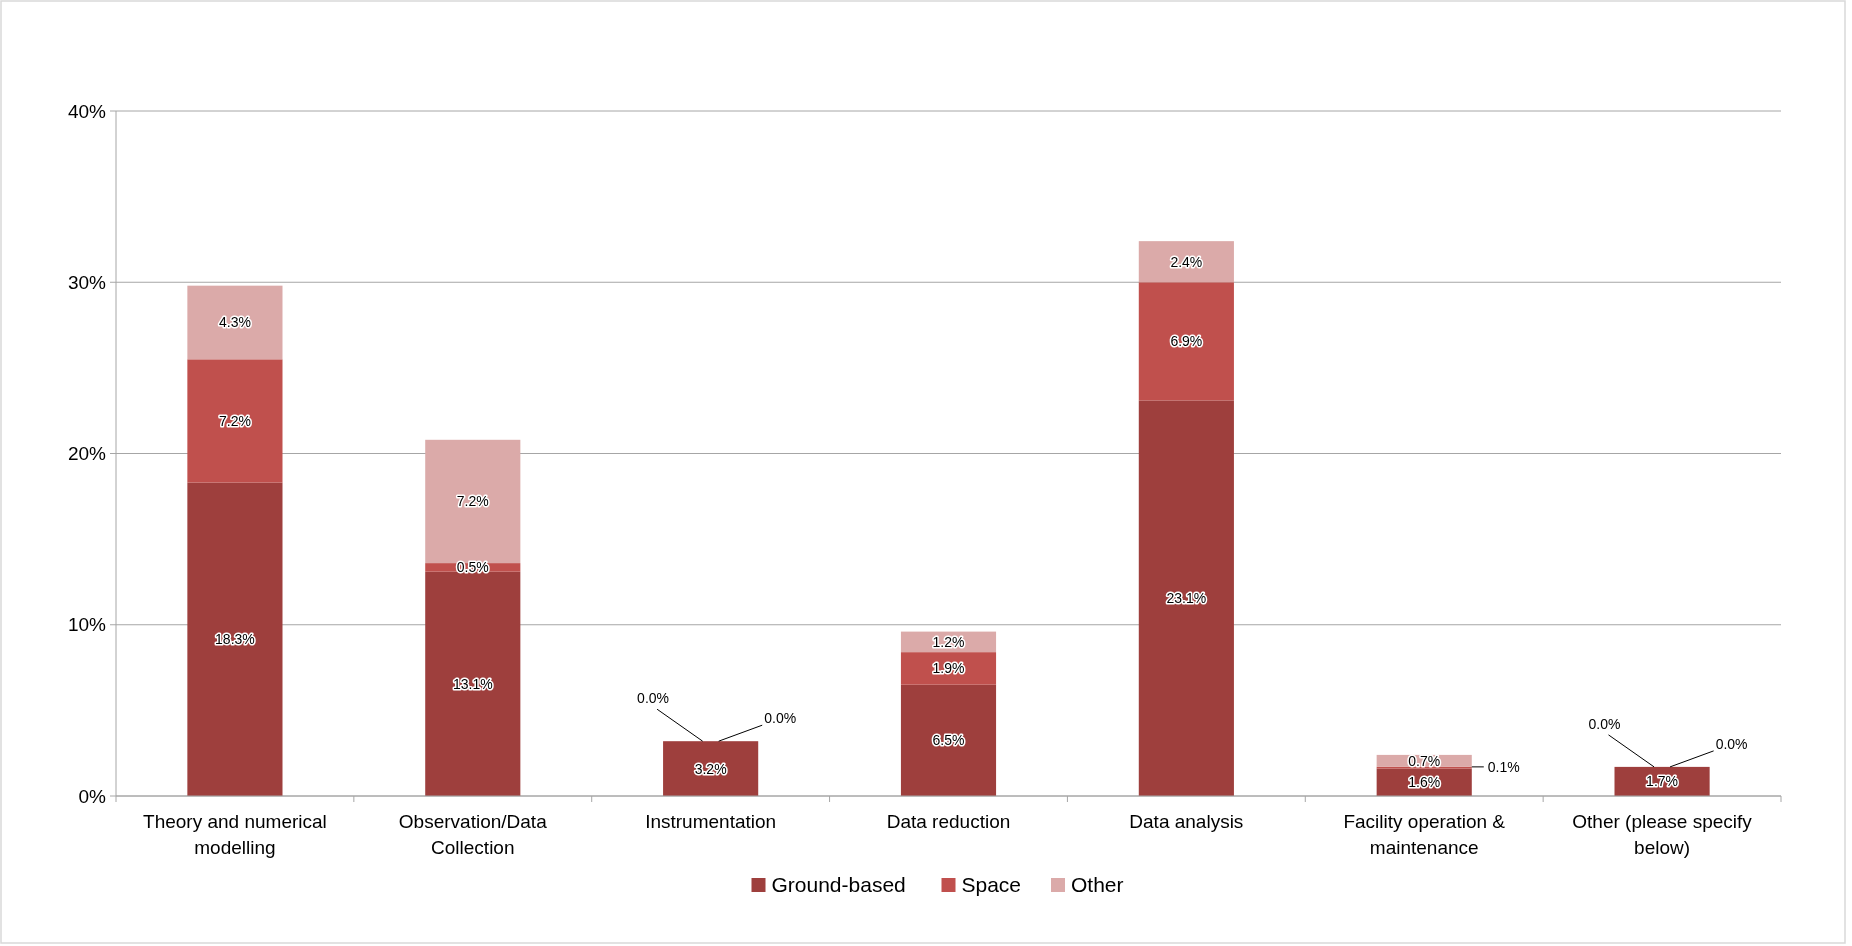 The height and width of the screenshot is (946, 1852). I want to click on data-label: 4.3%, so click(234, 322).